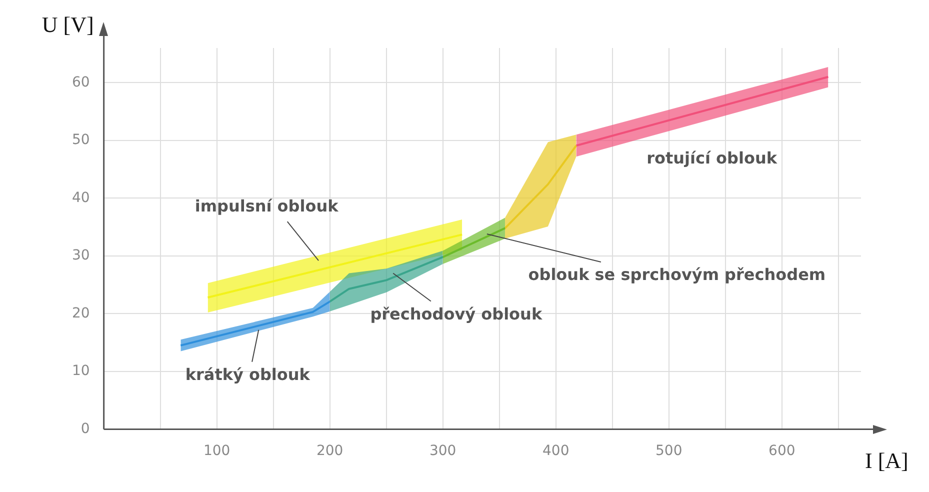  Describe the element at coordinates (886, 460) in the screenshot. I see `x-axis-title: I [A]` at that location.